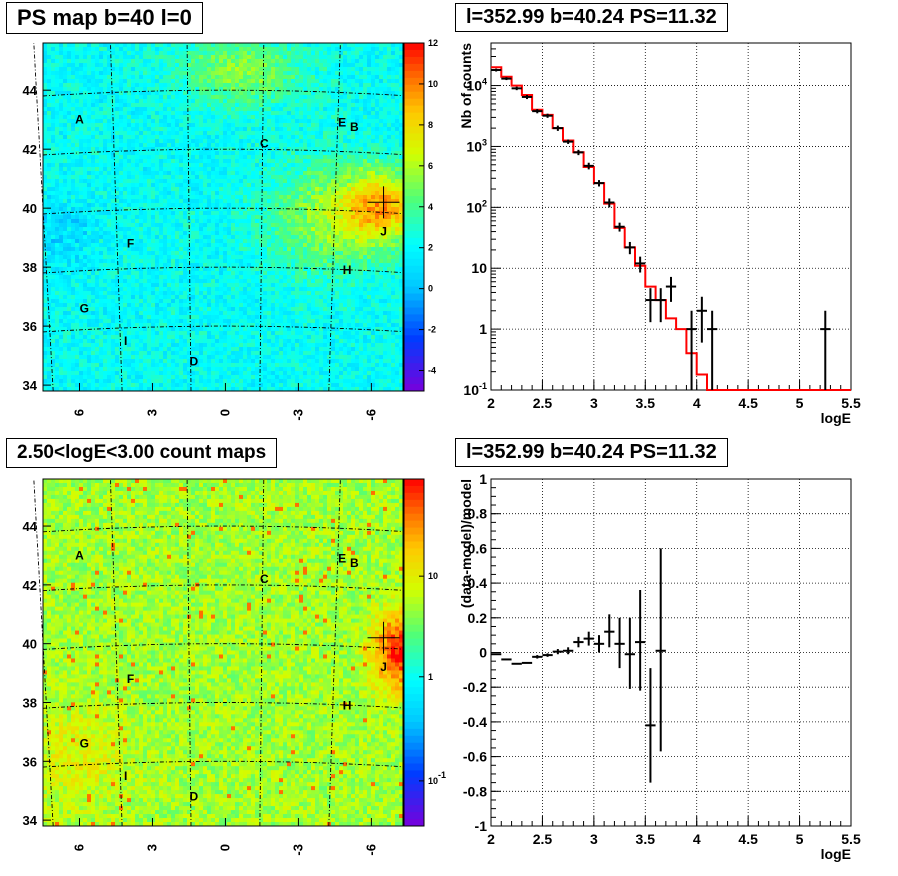 The height and width of the screenshot is (876, 898). What do you see at coordinates (475, 757) in the screenshot?
I see `y-tick-label: -0.6` at bounding box center [475, 757].